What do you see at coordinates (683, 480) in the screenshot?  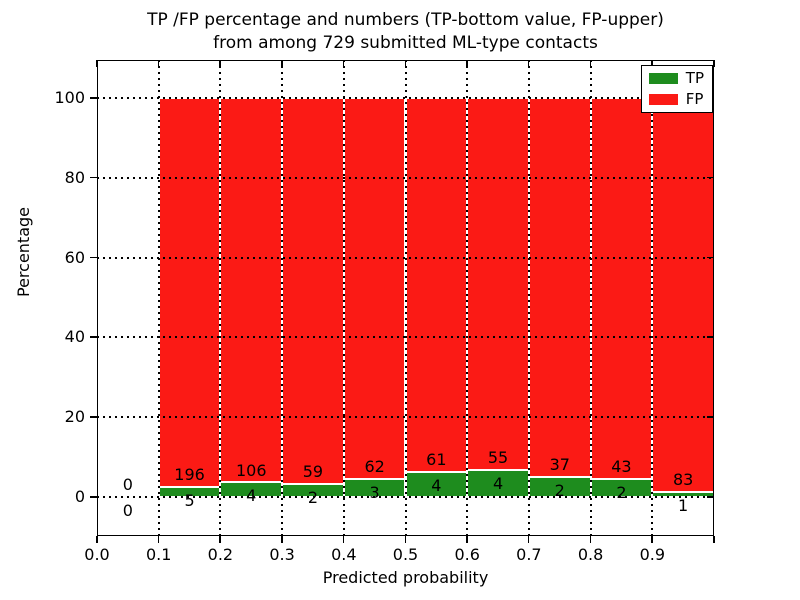 I see `fp-count-label: 83` at bounding box center [683, 480].